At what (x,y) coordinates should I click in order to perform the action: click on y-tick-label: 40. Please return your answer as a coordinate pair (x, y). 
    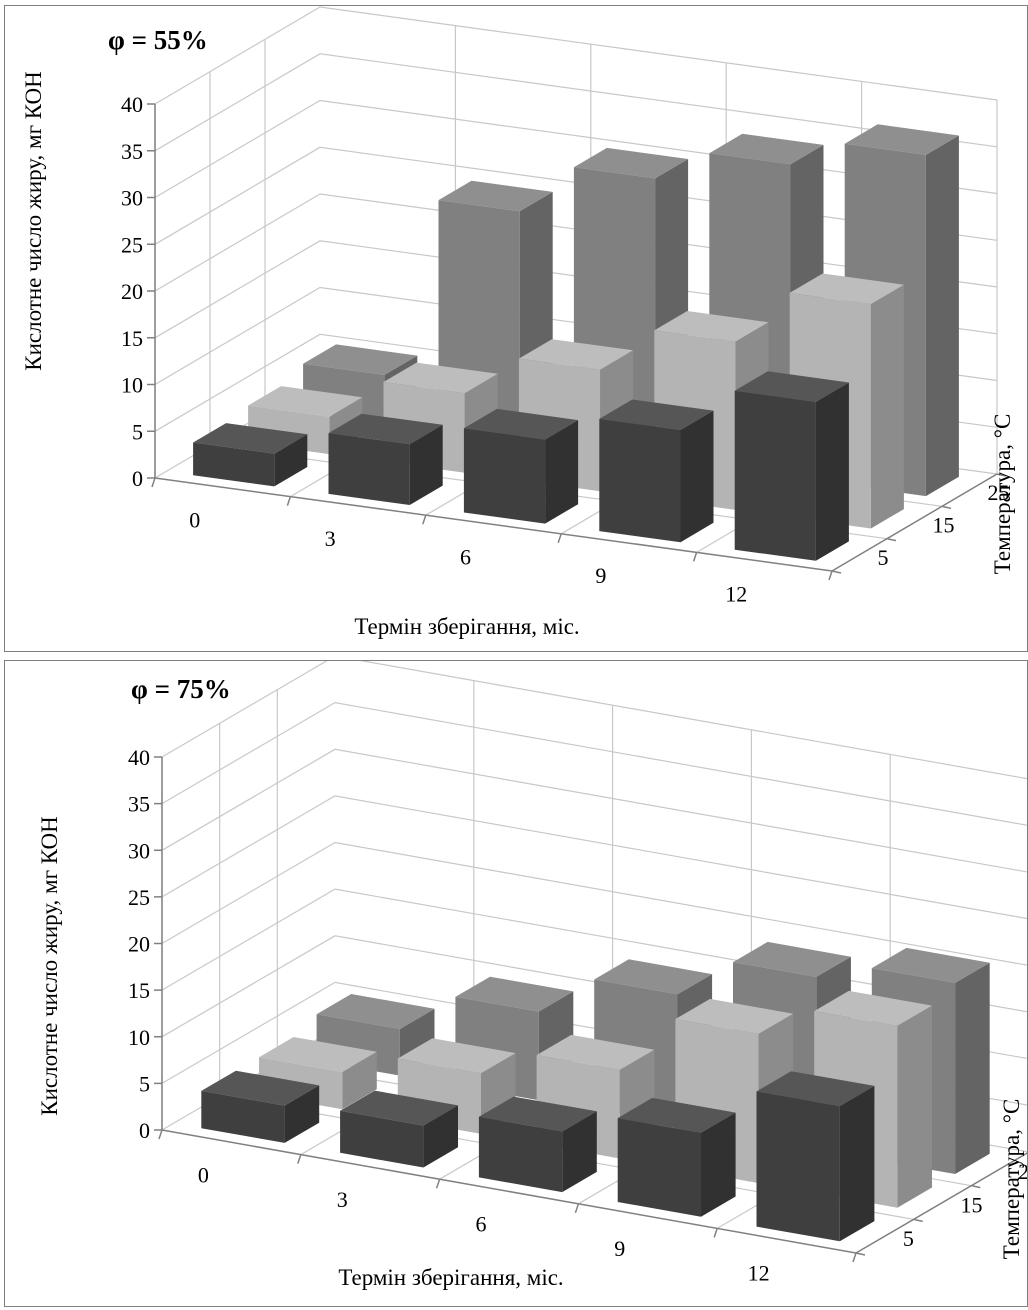
    Looking at the image, I should click on (132, 104).